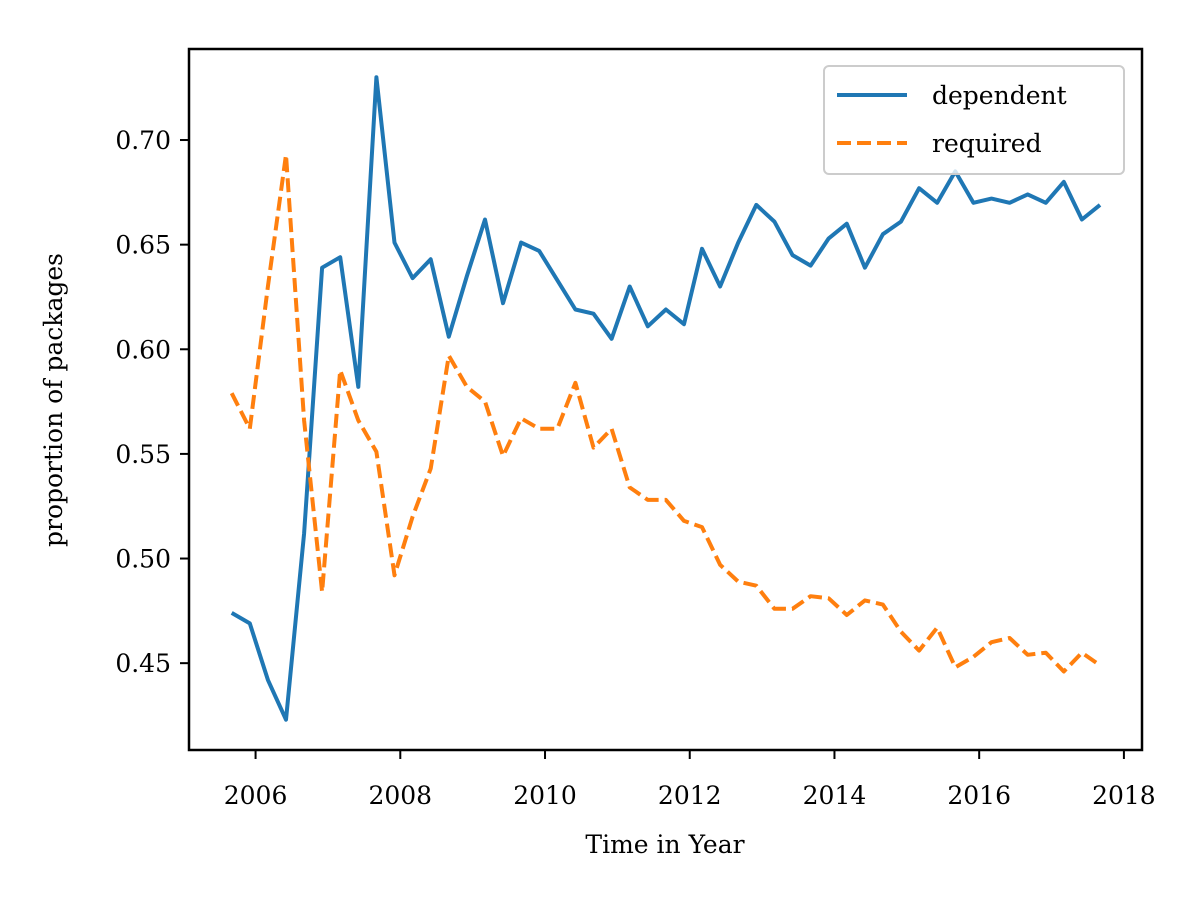 The width and height of the screenshot is (1200, 900). I want to click on y-tick-label: 0.65, so click(143, 245).